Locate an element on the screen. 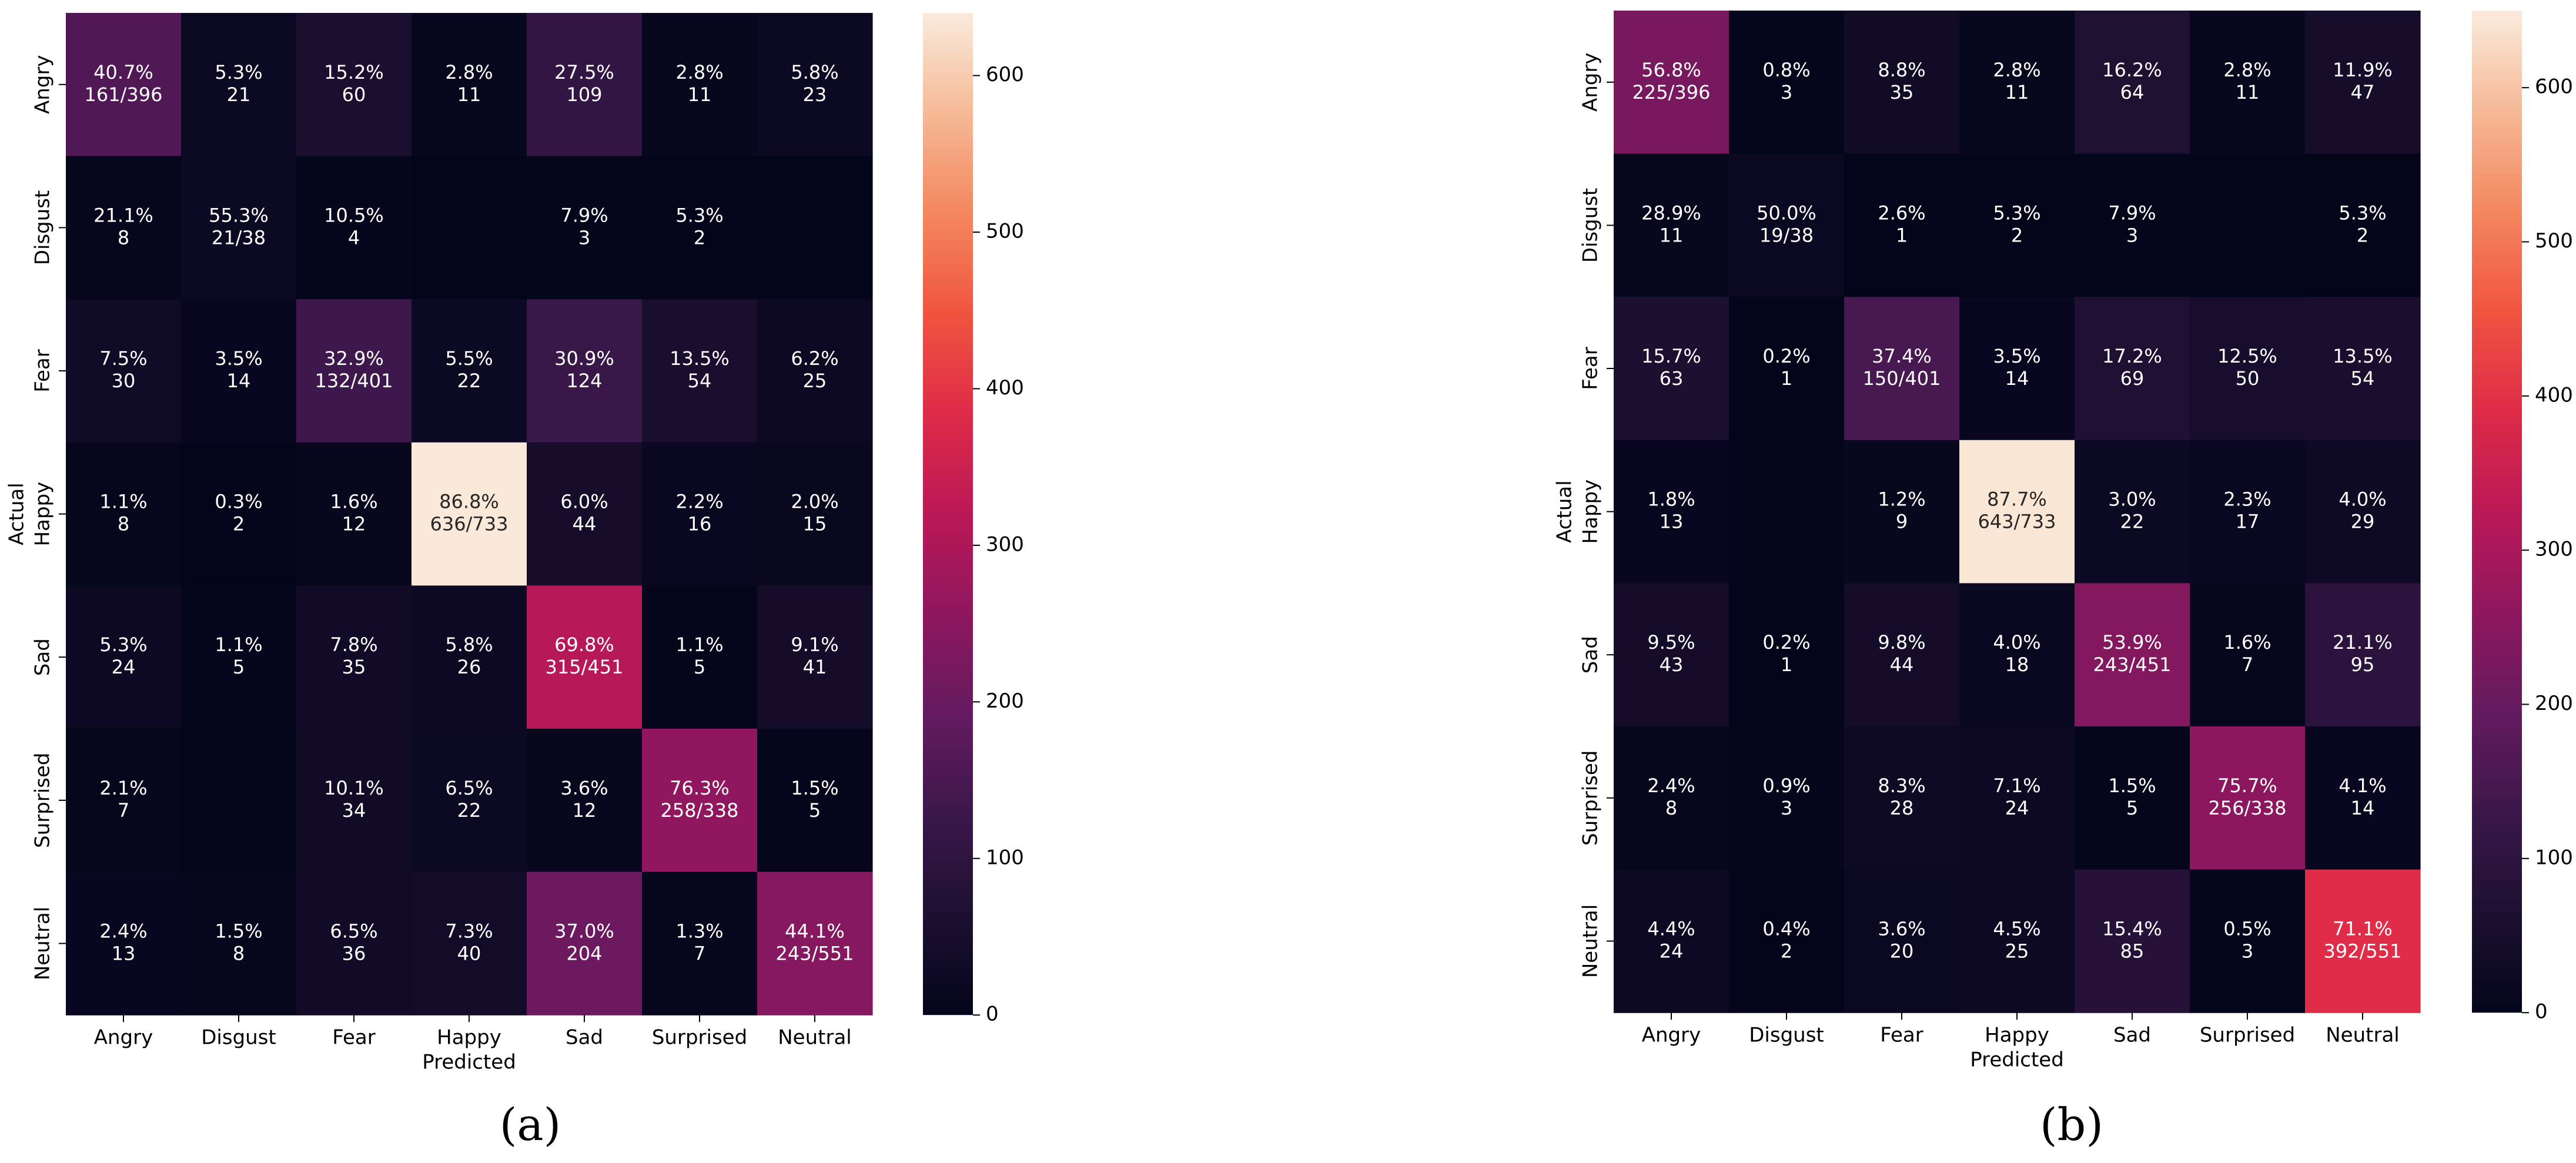  cell-percent-6-2: 3.6% is located at coordinates (1901, 929).